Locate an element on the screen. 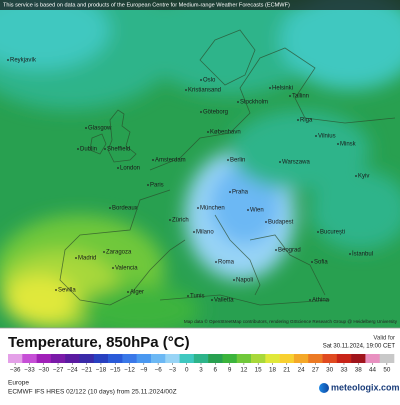 The width and height of the screenshot is (400, 405). colorbar-tick-label: 0 is located at coordinates (187, 370).